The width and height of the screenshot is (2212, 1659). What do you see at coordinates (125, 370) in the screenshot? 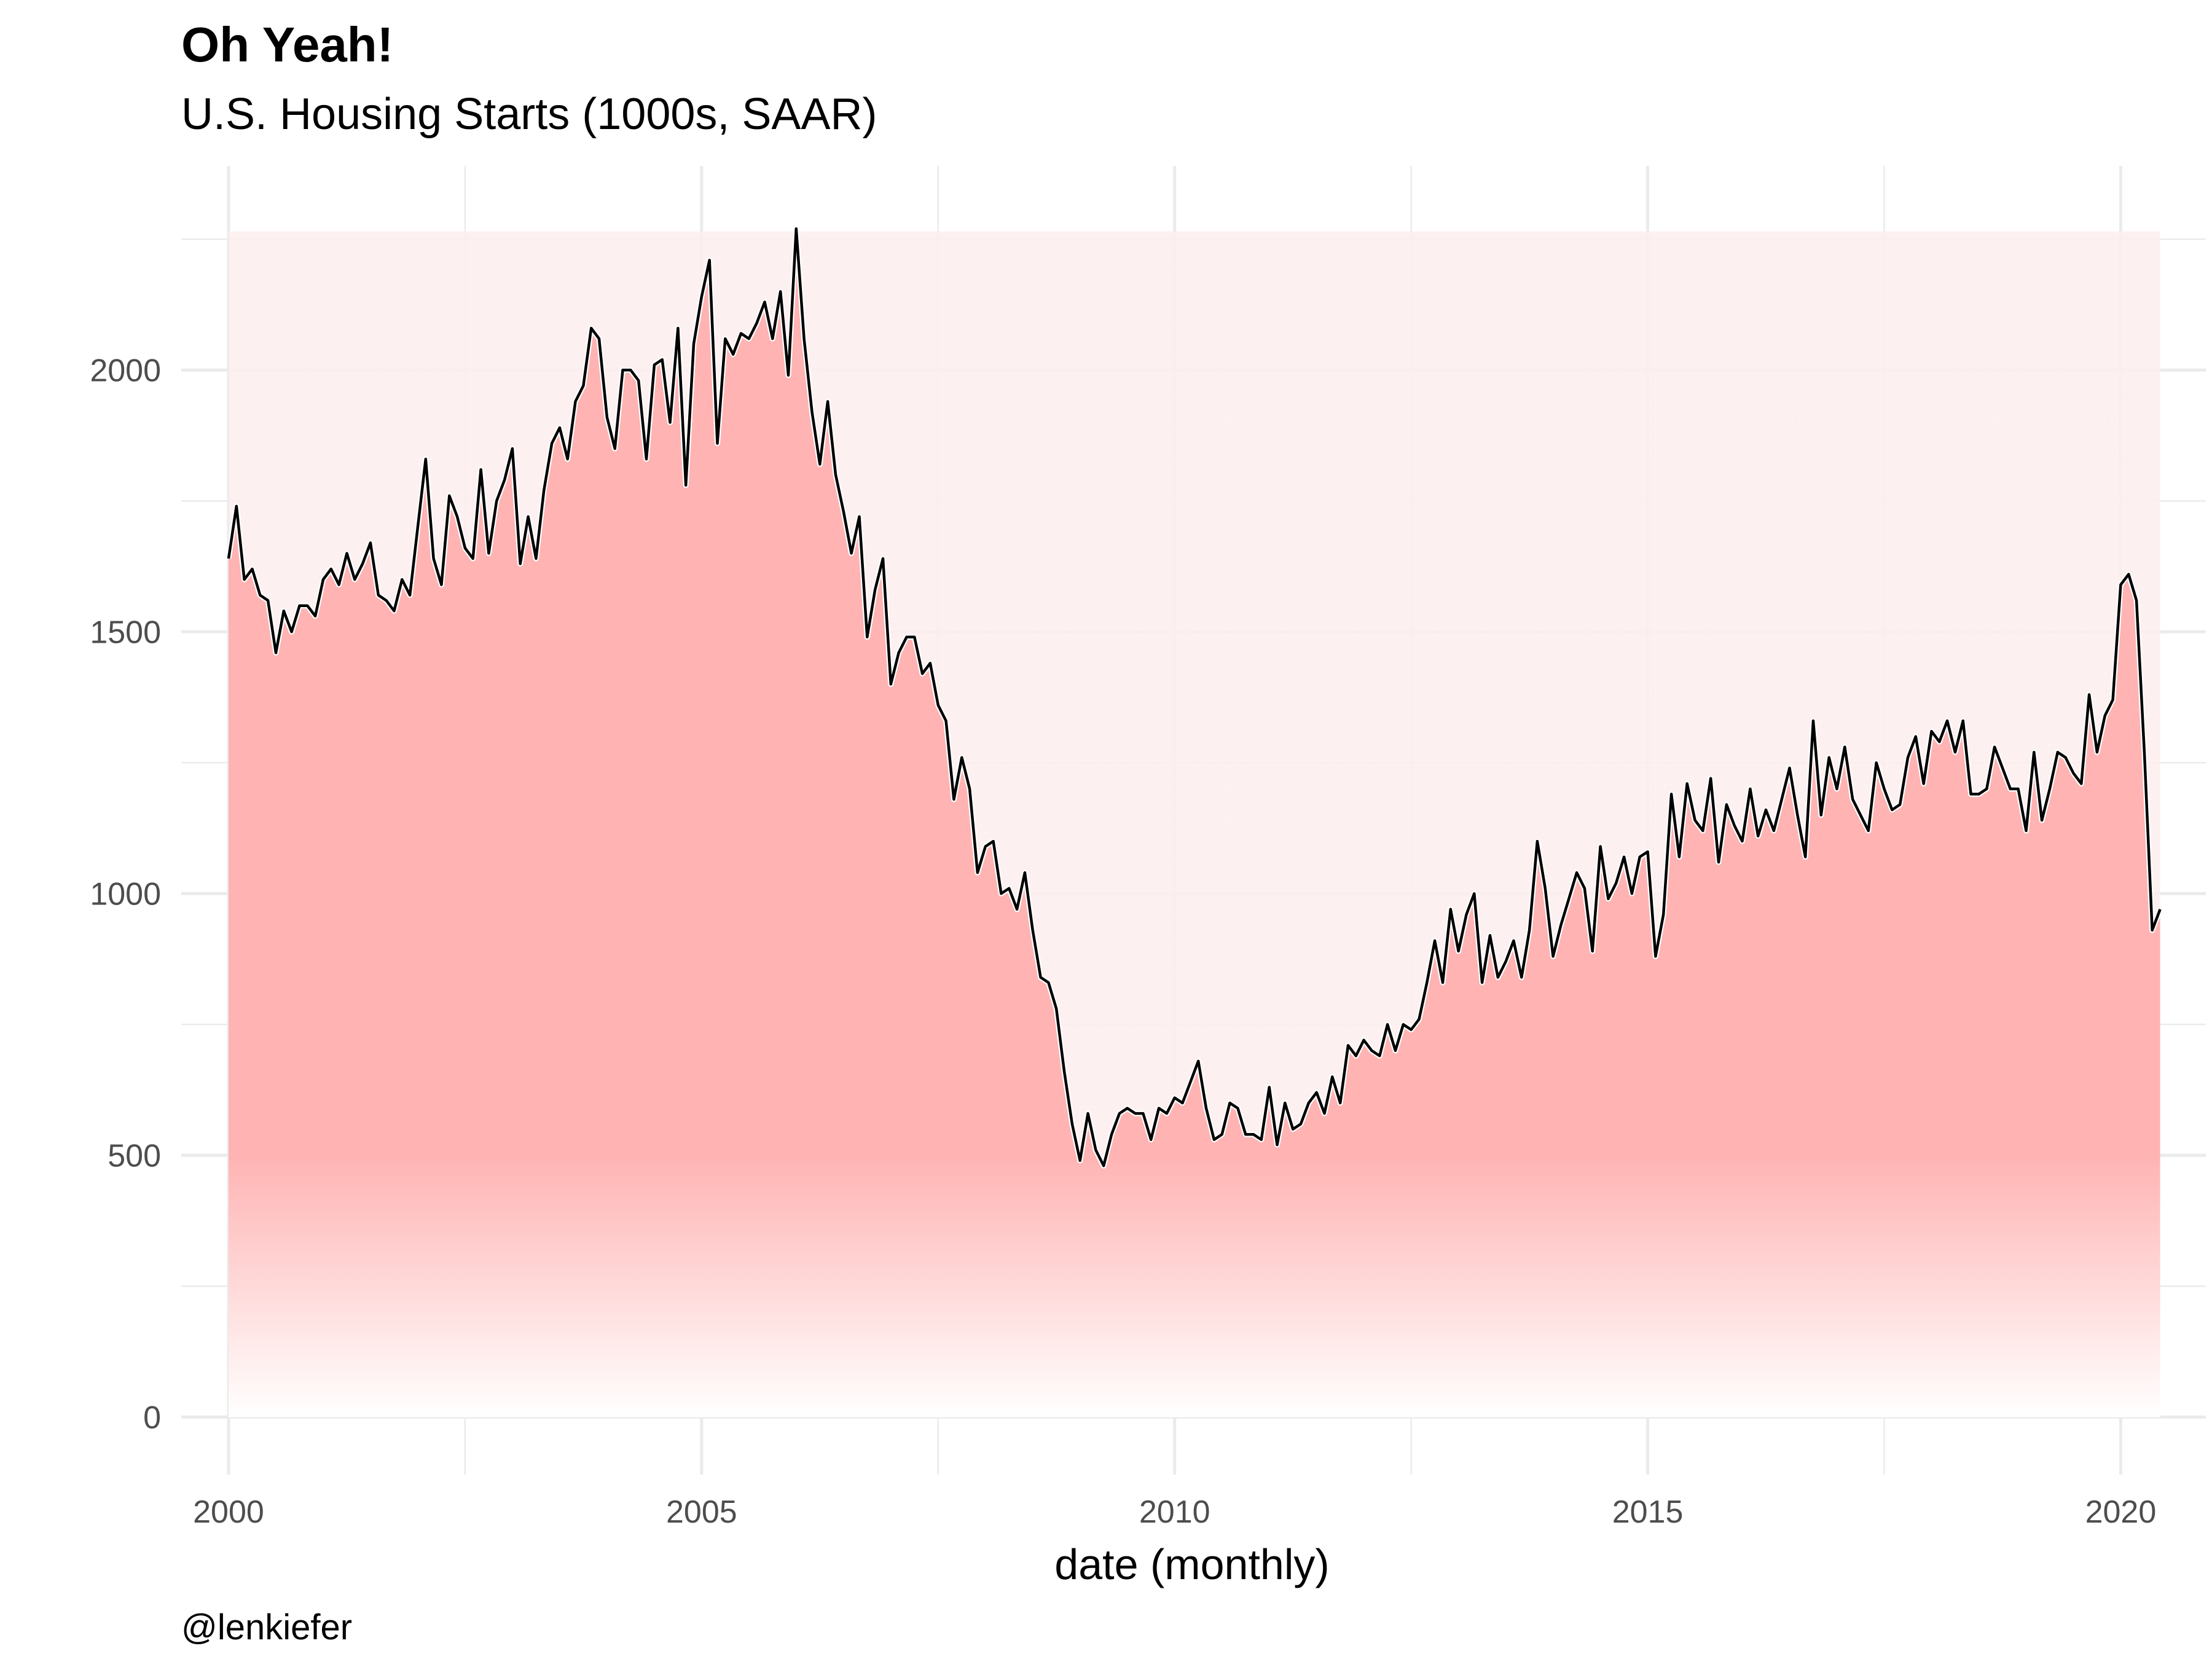
I see `y-tick-label: 2000` at bounding box center [125, 370].